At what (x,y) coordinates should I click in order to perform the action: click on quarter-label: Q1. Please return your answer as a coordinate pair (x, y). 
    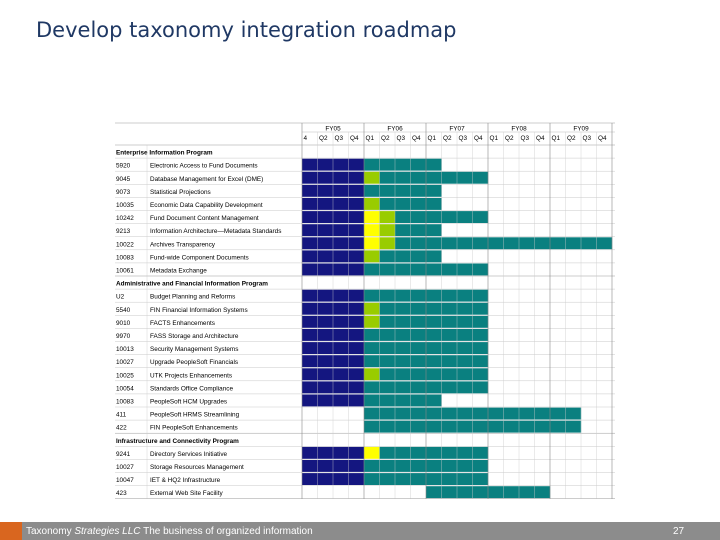
    Looking at the image, I should click on (494, 138).